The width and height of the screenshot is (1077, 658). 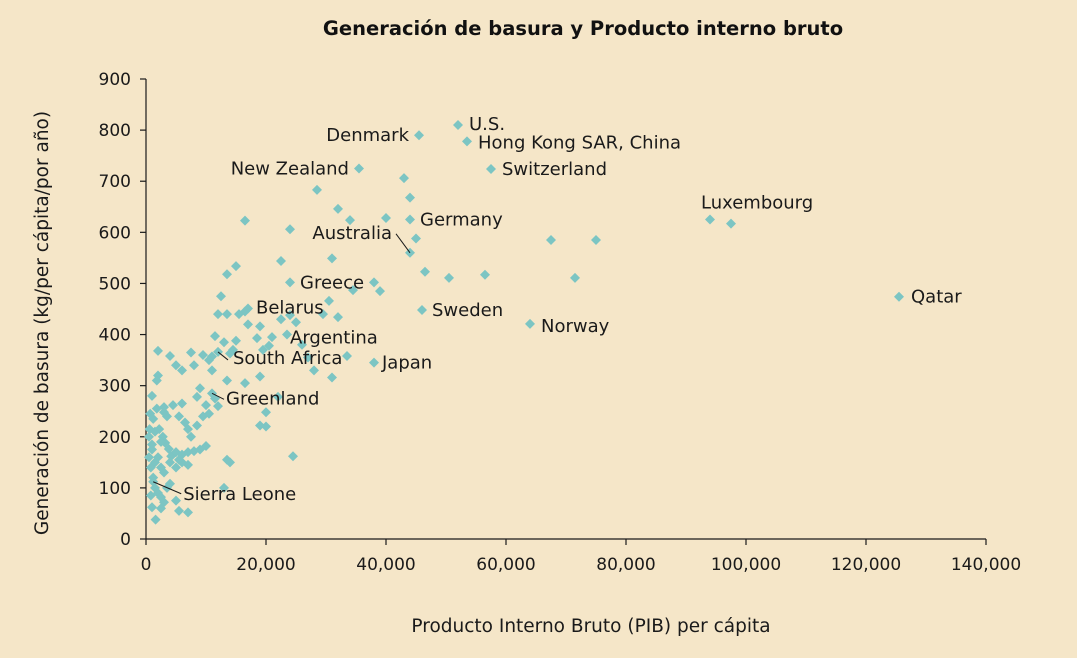 I want to click on country-label: Australia, so click(x=352, y=233).